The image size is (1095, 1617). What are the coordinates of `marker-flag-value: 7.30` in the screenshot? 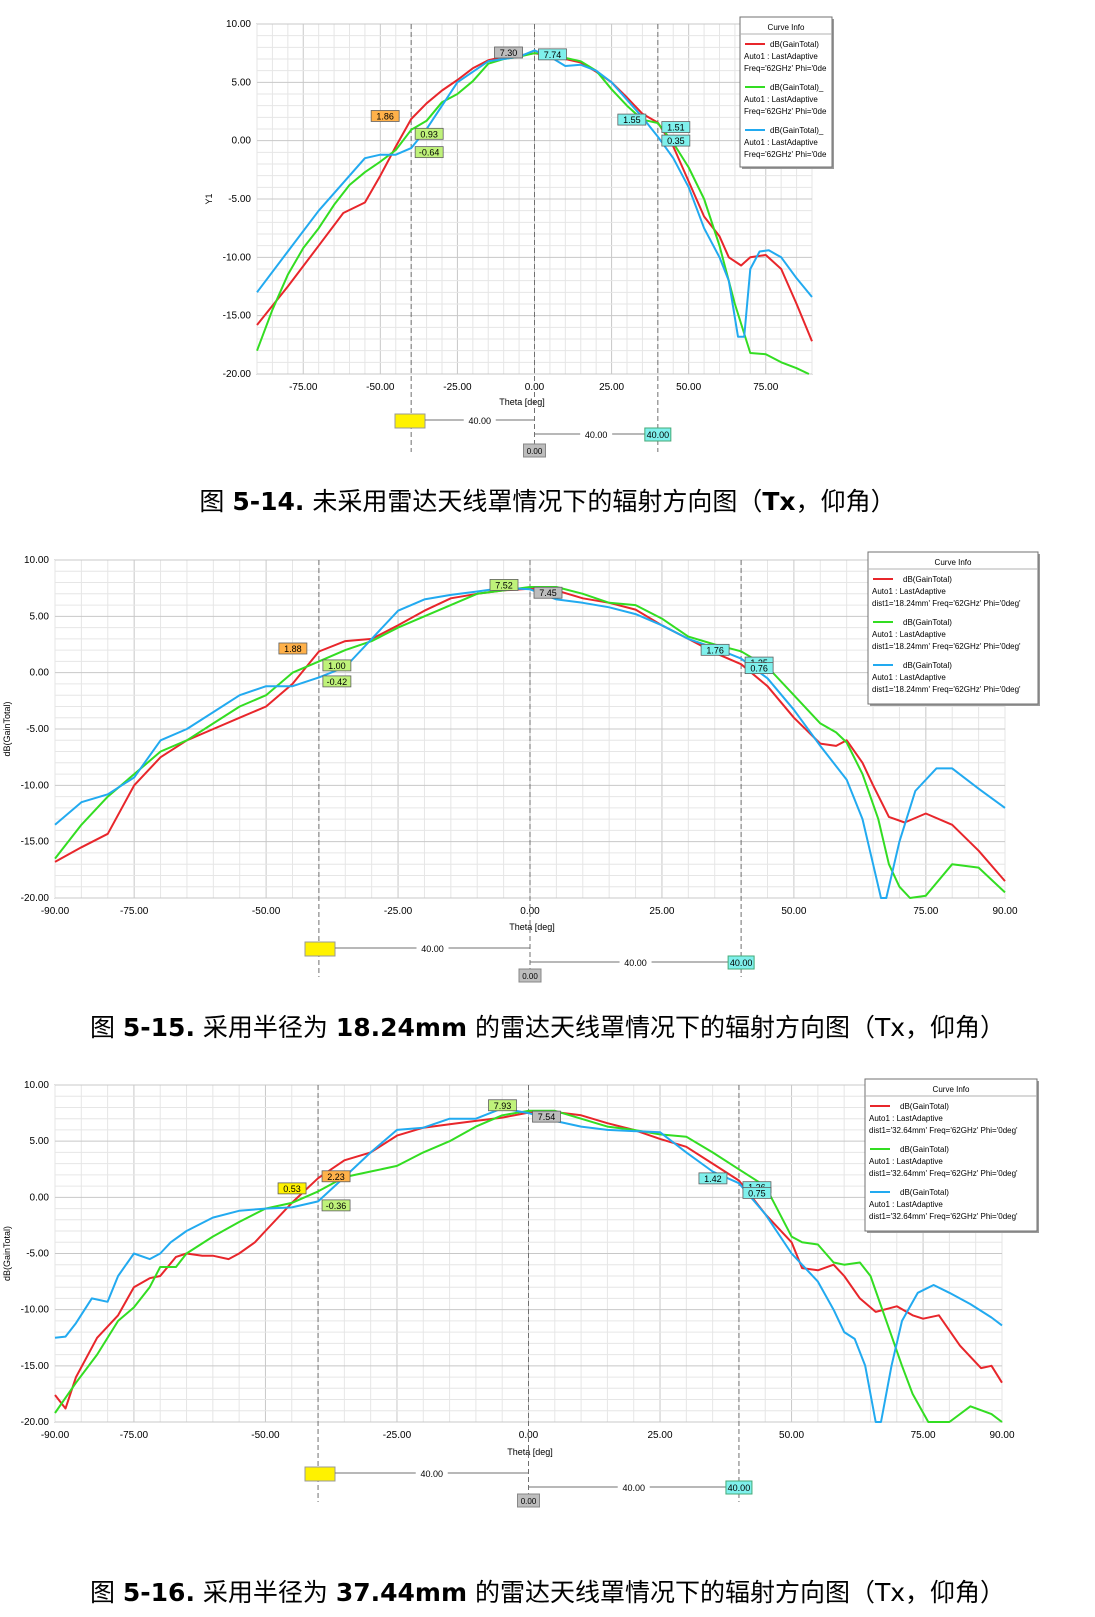 It's located at (509, 53).